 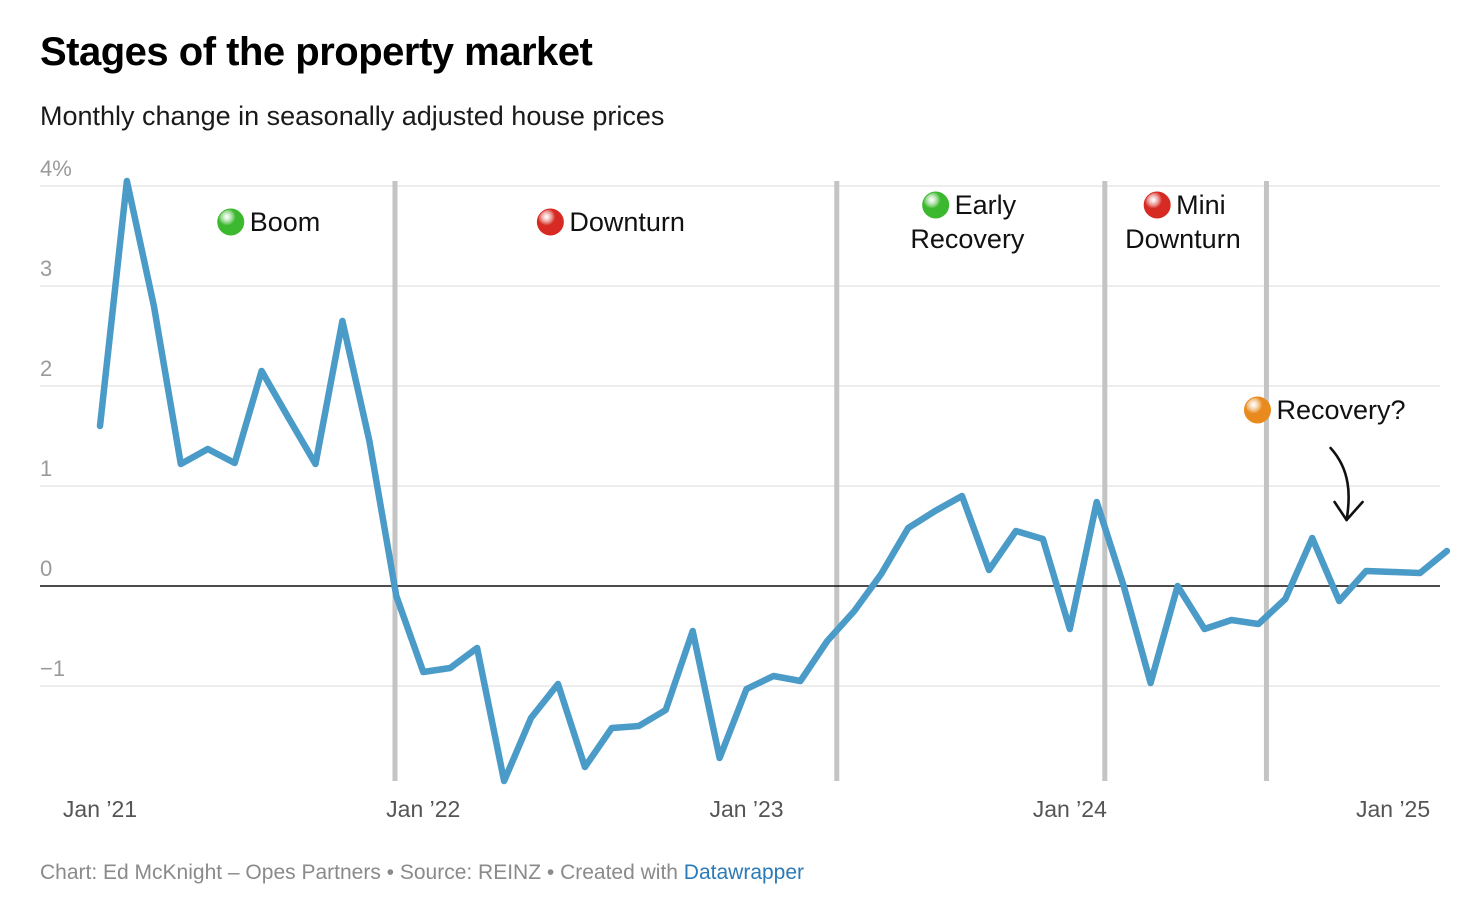 I want to click on y-tick-label: 2, so click(x=46, y=368).